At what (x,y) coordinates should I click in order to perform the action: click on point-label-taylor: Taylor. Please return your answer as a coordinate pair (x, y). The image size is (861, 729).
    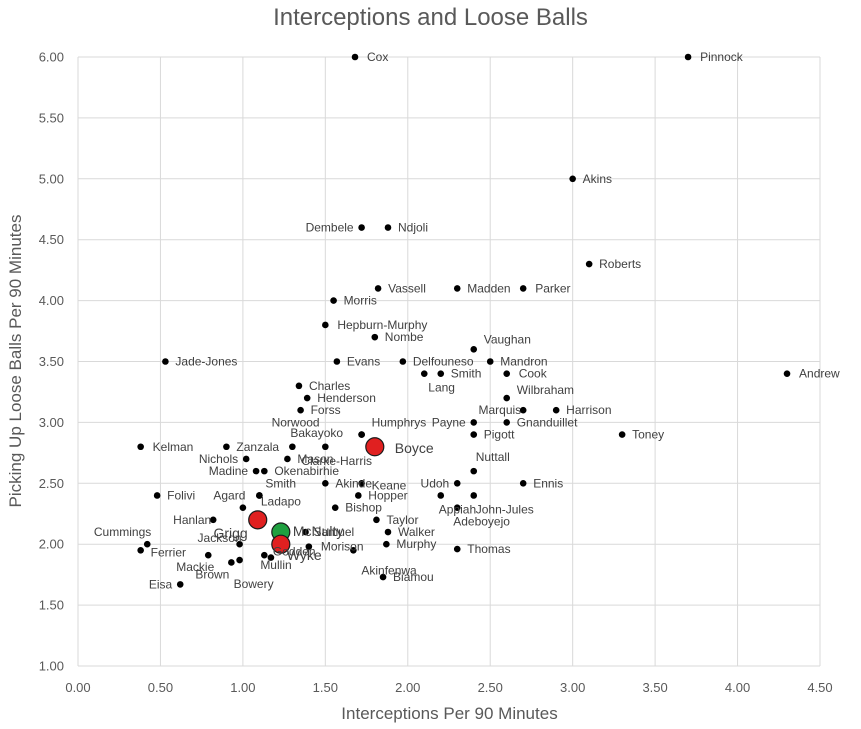
    Looking at the image, I should click on (402, 520).